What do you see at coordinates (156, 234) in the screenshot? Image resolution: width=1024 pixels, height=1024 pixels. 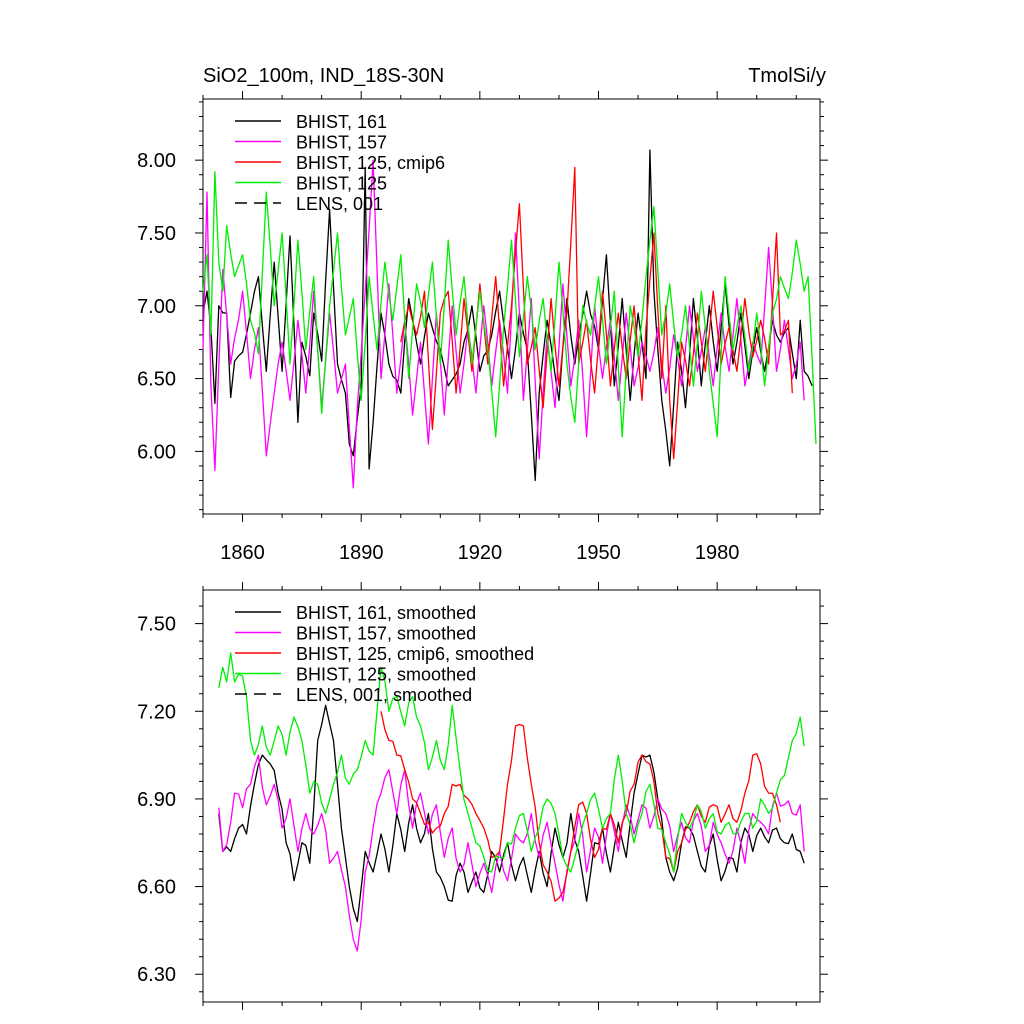 I see `top-ytick-label: 7.50` at bounding box center [156, 234].